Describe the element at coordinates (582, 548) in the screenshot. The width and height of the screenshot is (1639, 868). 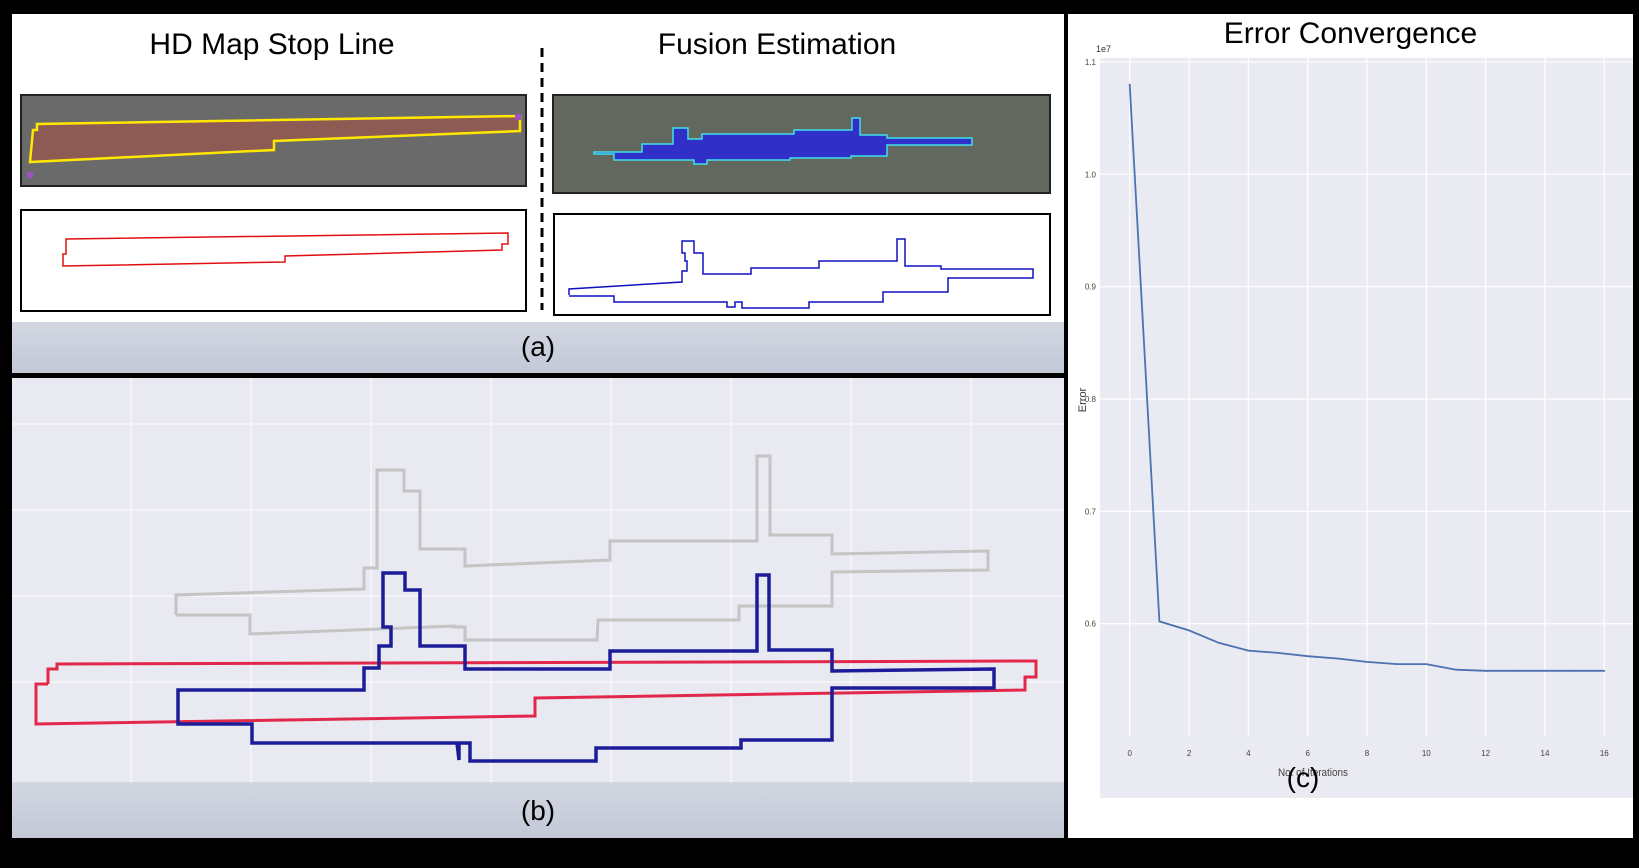
I see `initial-estimate-outline` at that location.